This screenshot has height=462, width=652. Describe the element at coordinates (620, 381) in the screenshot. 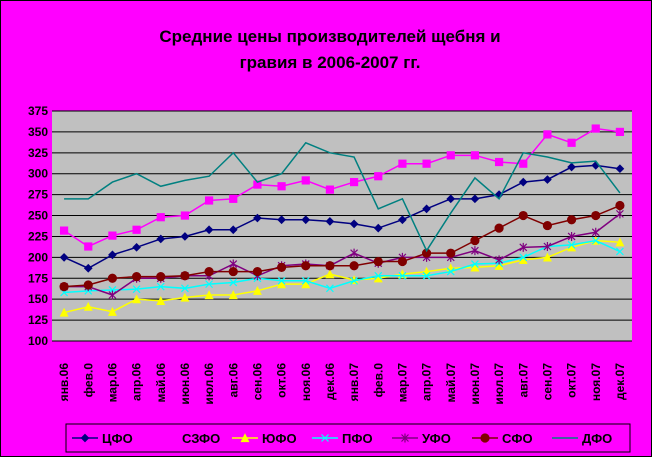

I see `x-tick-label: дек.07` at that location.